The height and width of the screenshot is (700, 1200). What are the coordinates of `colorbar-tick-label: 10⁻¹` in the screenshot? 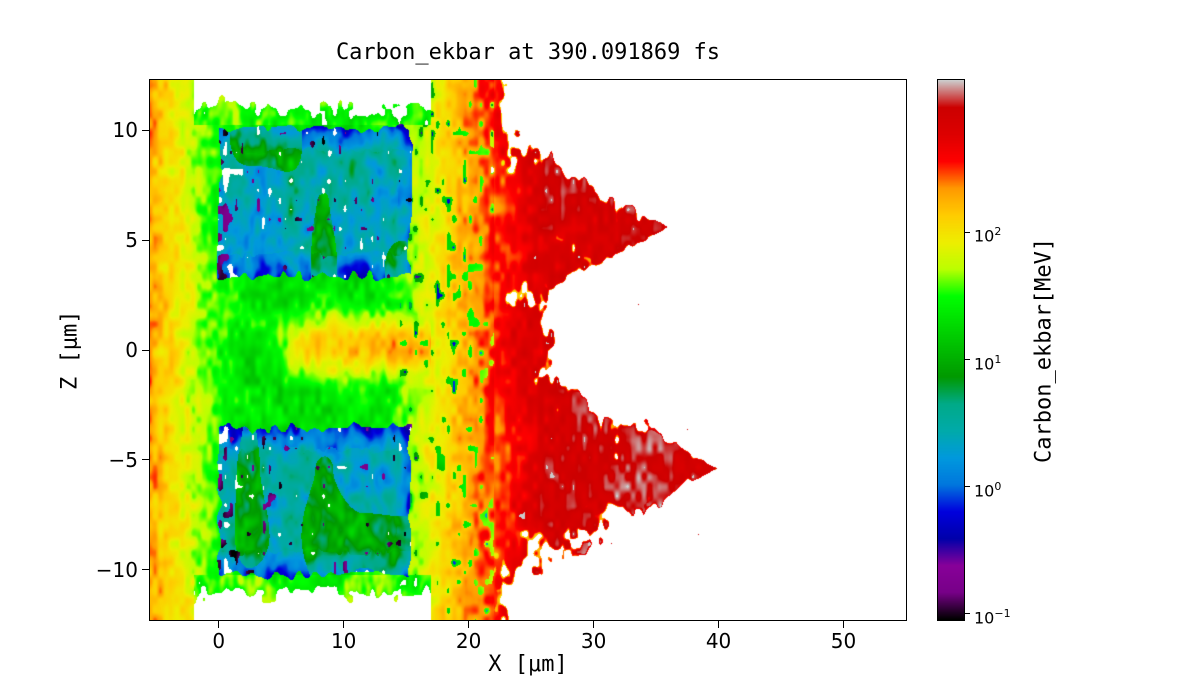 It's located at (992, 615).